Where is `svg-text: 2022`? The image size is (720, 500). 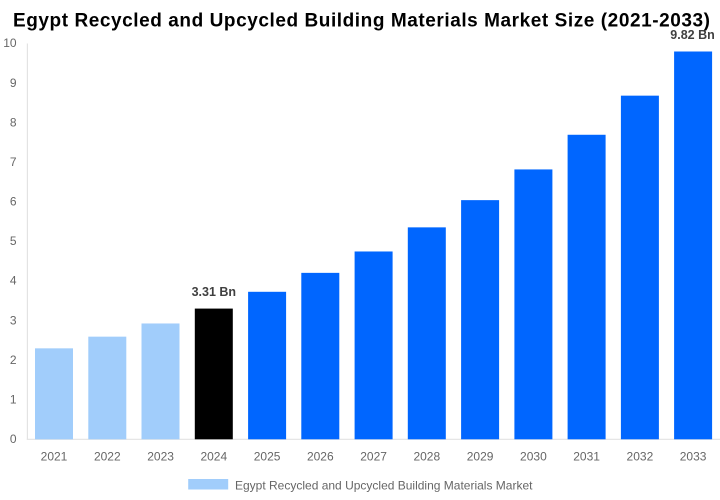
svg-text: 2022 is located at coordinates (107, 457).